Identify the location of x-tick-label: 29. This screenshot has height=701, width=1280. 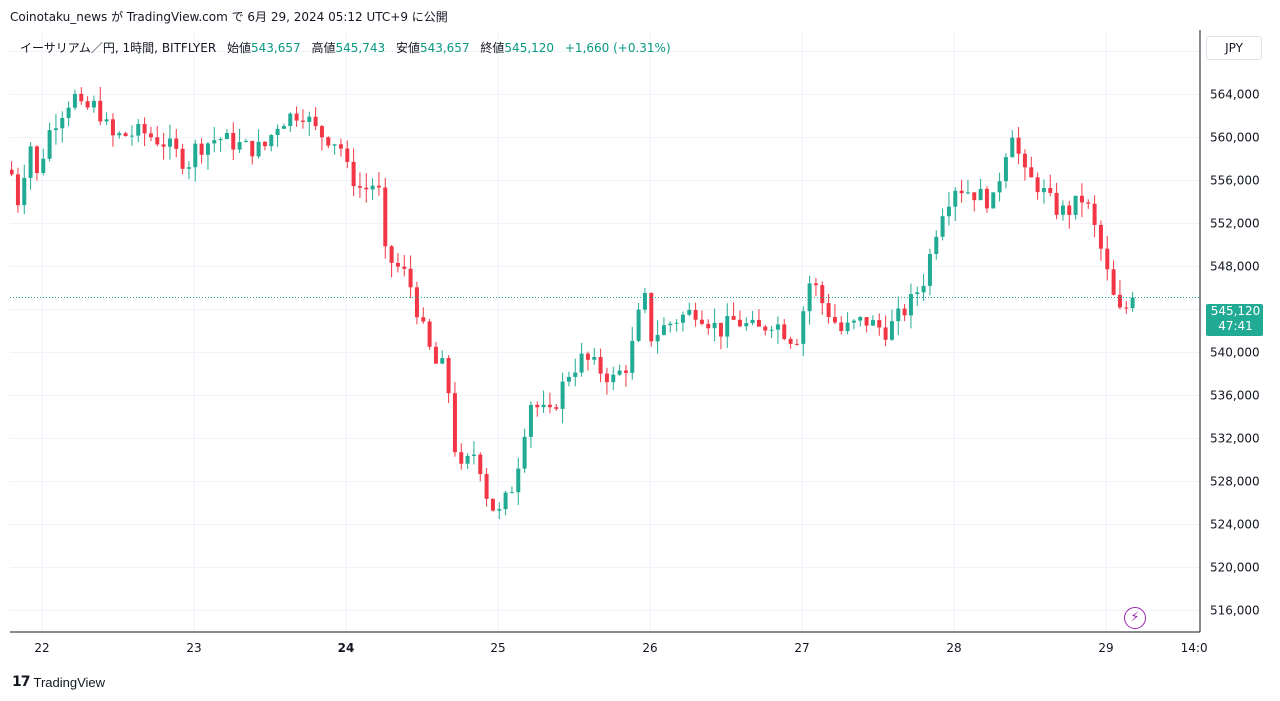
(1105, 648).